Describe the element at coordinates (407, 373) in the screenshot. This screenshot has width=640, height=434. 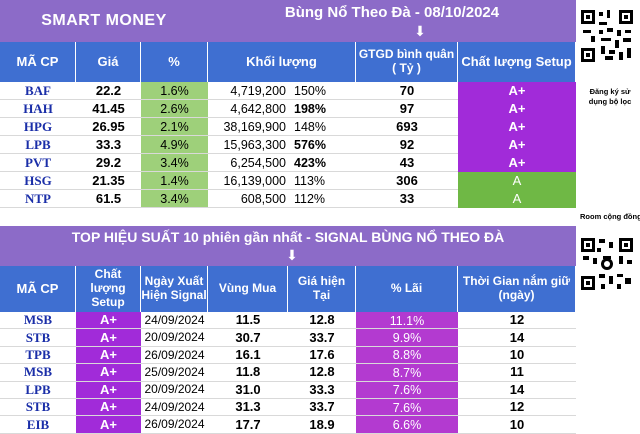
I see `gain-percent: 8.7%` at that location.